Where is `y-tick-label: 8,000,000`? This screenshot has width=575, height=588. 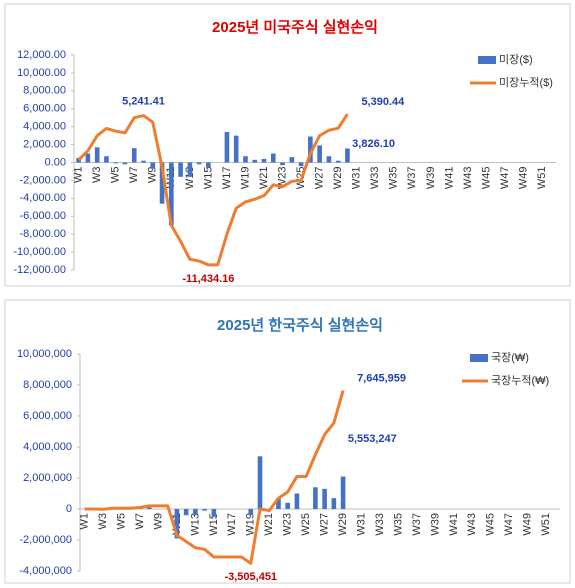 y-tick-label: 8,000,000 is located at coordinates (47, 385).